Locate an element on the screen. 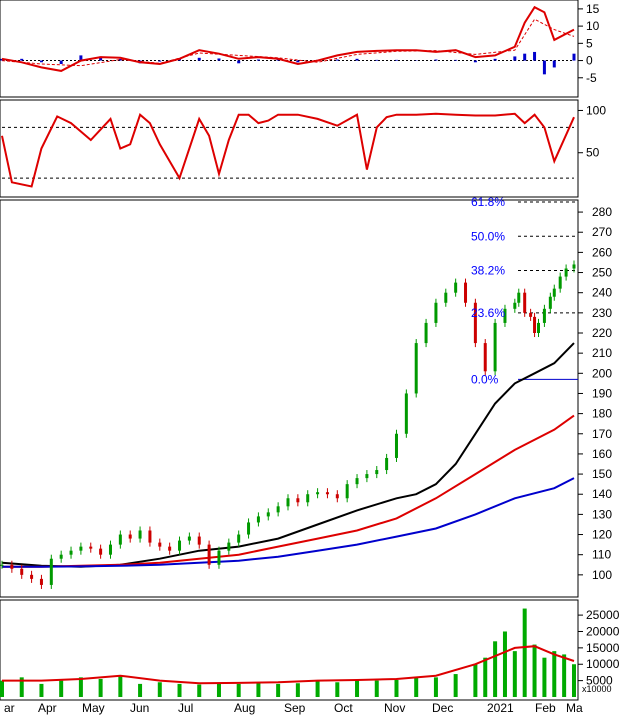 The image size is (632, 715). macd-frame is located at coordinates (289, 49).